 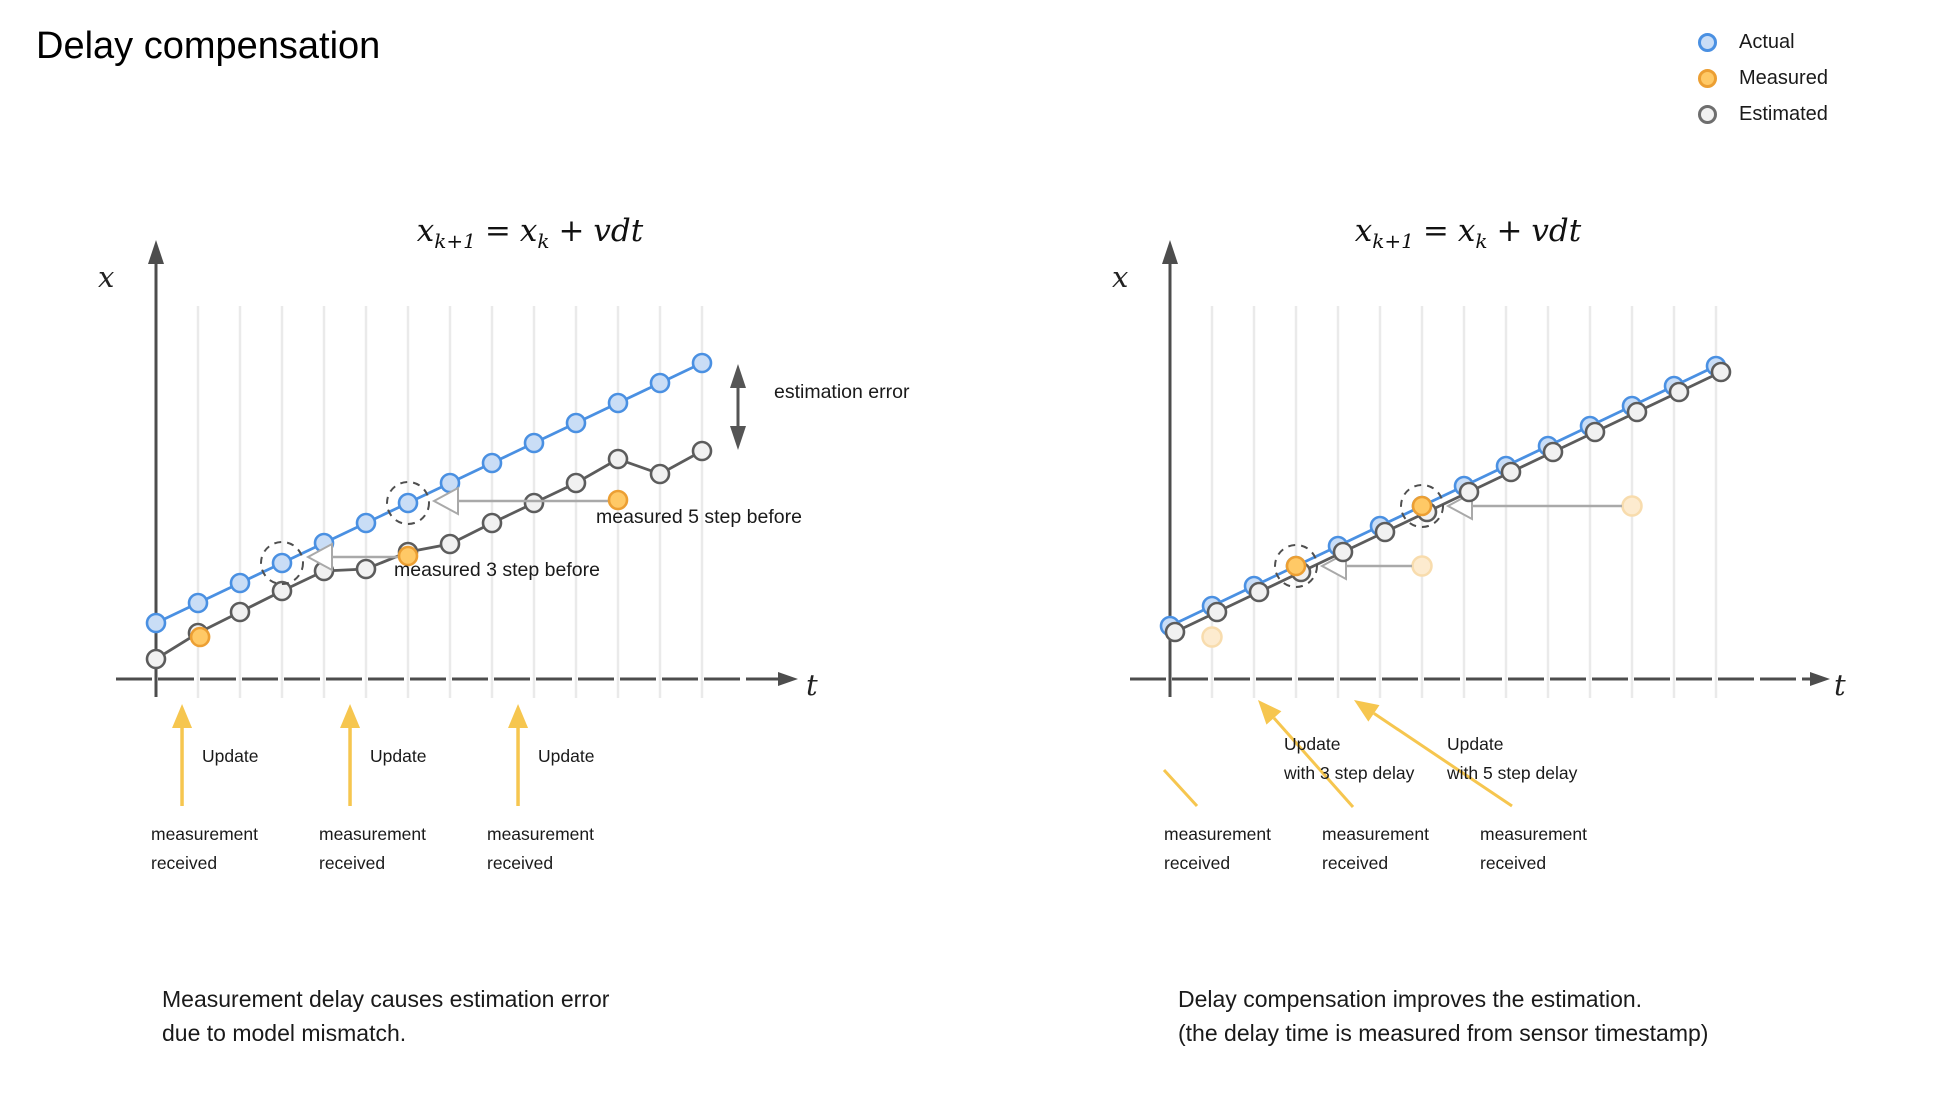 What do you see at coordinates (1783, 114) in the screenshot?
I see `legend-label: Estimated` at bounding box center [1783, 114].